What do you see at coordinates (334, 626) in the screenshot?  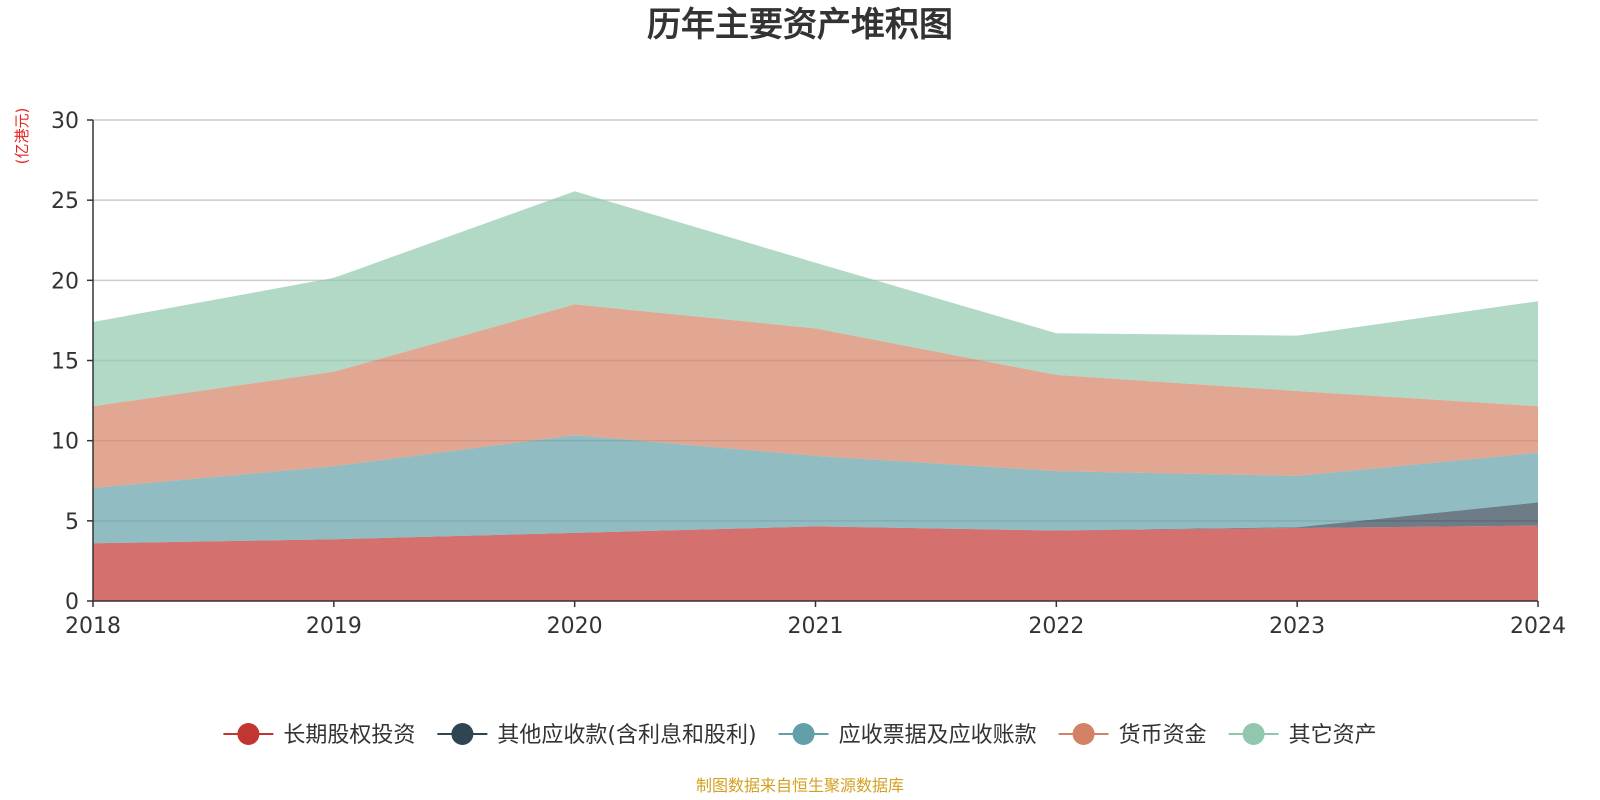 I see `x-tick-label: 2019` at bounding box center [334, 626].